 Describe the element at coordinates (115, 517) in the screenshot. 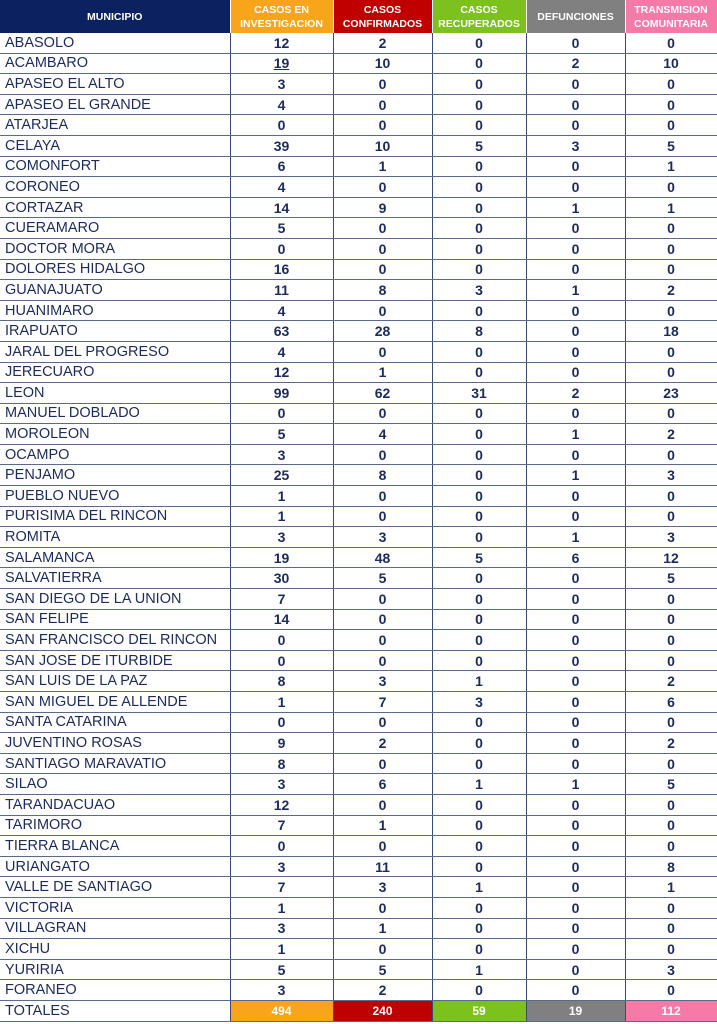

I see `municipio-cell: PURISIMA DEL RINCON` at that location.